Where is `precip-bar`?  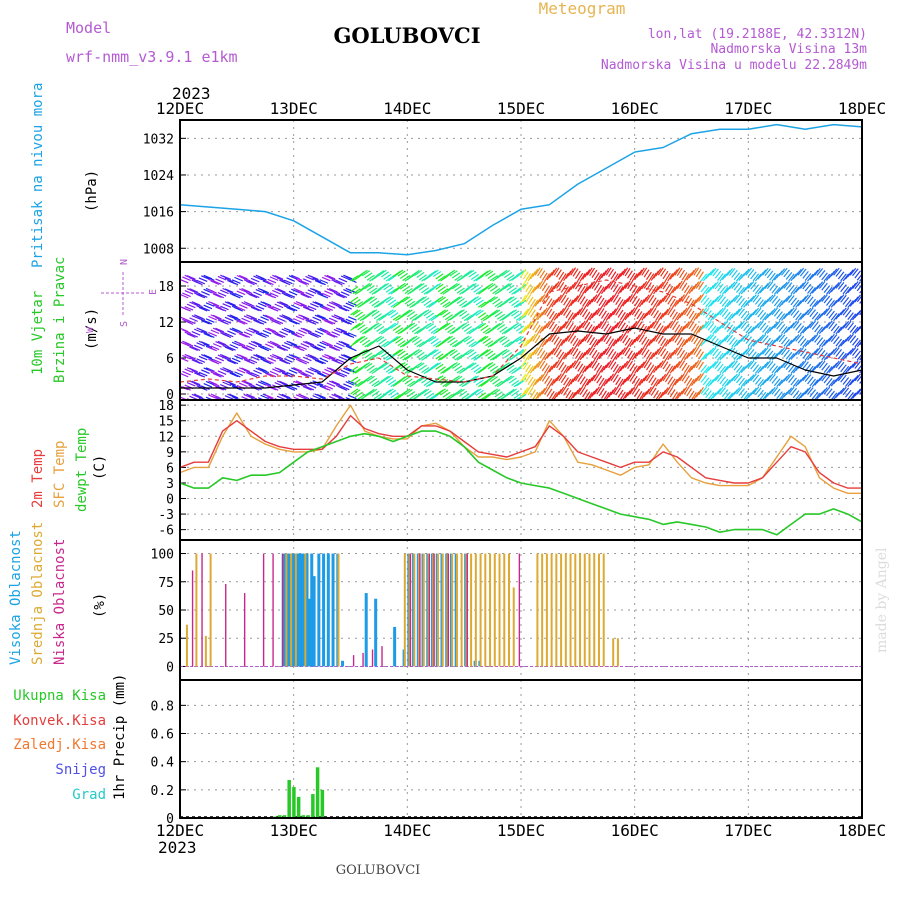 precip-bar is located at coordinates (298, 807).